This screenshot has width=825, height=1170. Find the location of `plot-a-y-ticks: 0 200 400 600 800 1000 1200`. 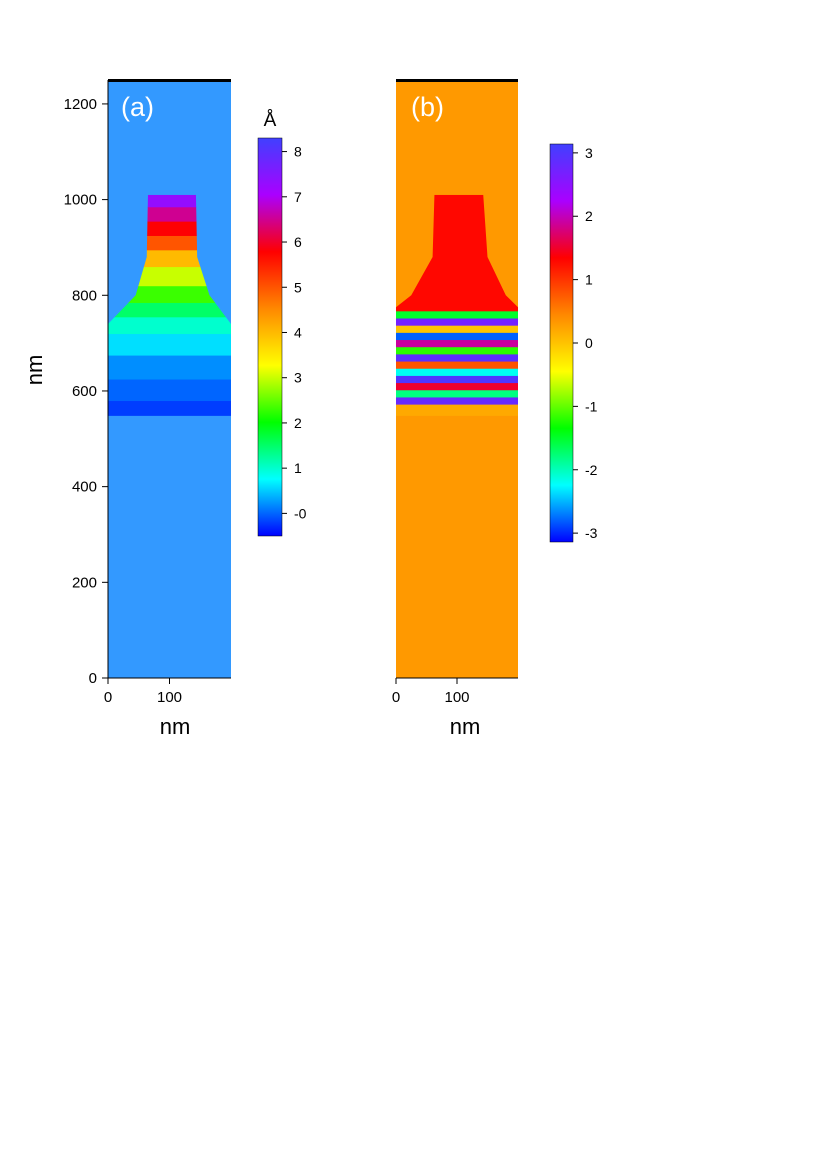

plot-a-y-ticks: 0 200 400 600 800 1000 1200 is located at coordinates (86, 391).